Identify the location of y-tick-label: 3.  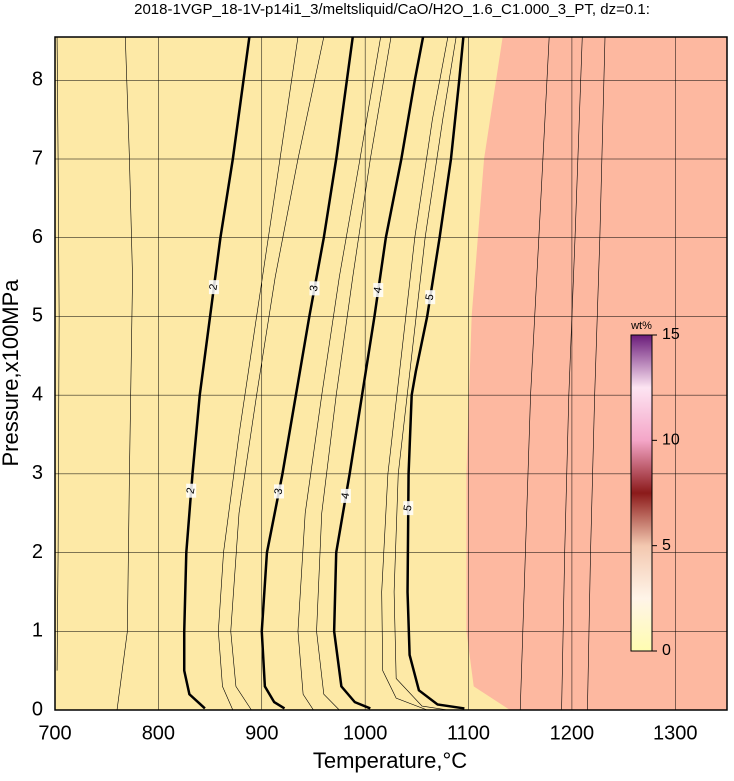
(37, 473).